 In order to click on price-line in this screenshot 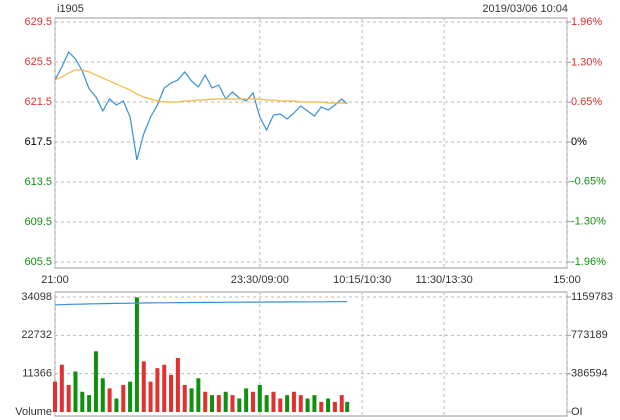, I will do `click(201, 105)`.